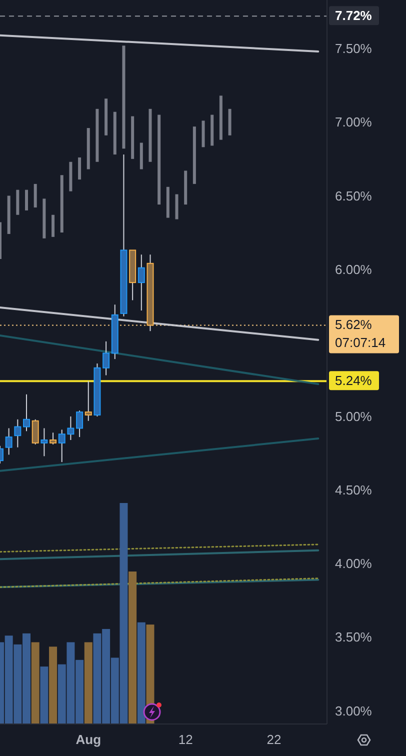 The height and width of the screenshot is (756, 406). I want to click on y-tick-label: 3.00%, so click(353, 710).